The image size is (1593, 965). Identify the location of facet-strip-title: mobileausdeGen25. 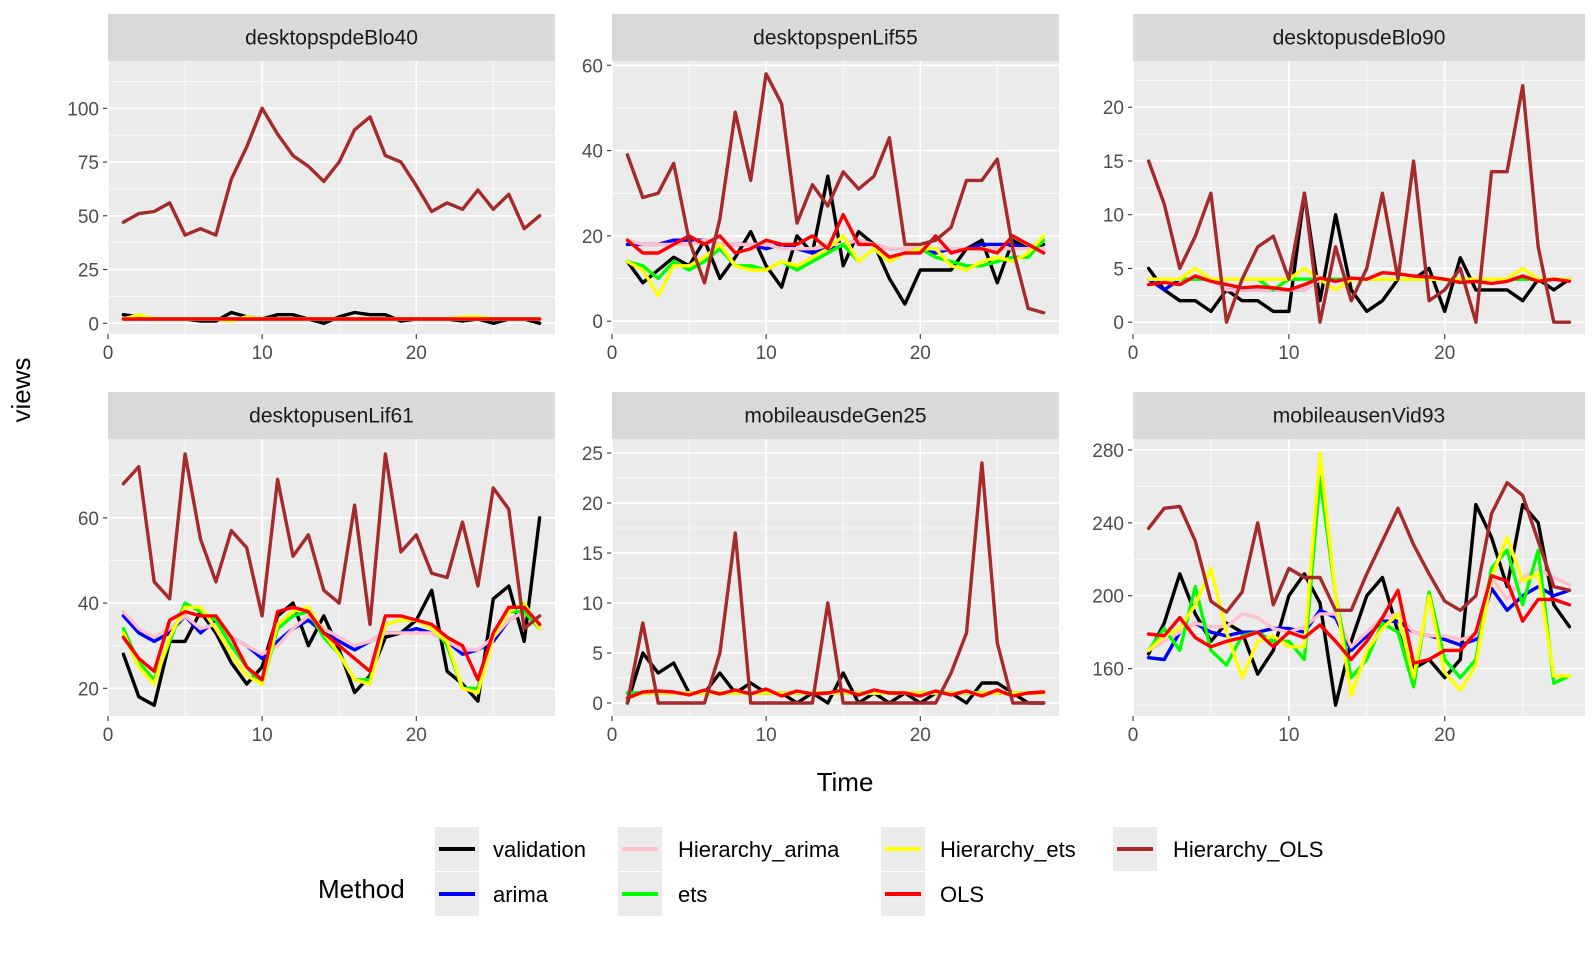
(835, 416).